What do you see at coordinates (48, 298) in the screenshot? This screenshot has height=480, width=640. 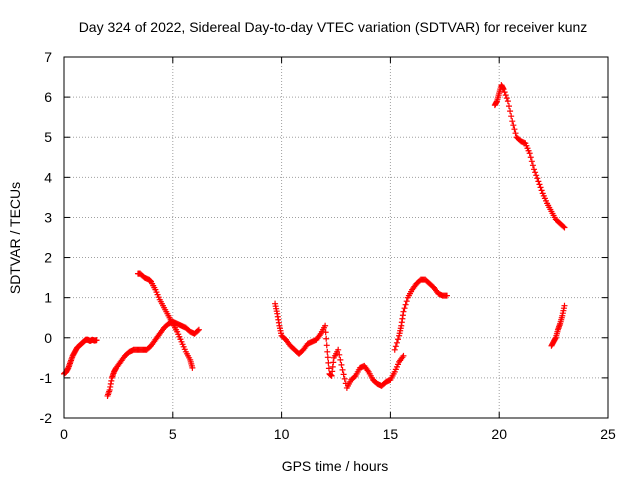 I see `y-tick-label: 1` at bounding box center [48, 298].